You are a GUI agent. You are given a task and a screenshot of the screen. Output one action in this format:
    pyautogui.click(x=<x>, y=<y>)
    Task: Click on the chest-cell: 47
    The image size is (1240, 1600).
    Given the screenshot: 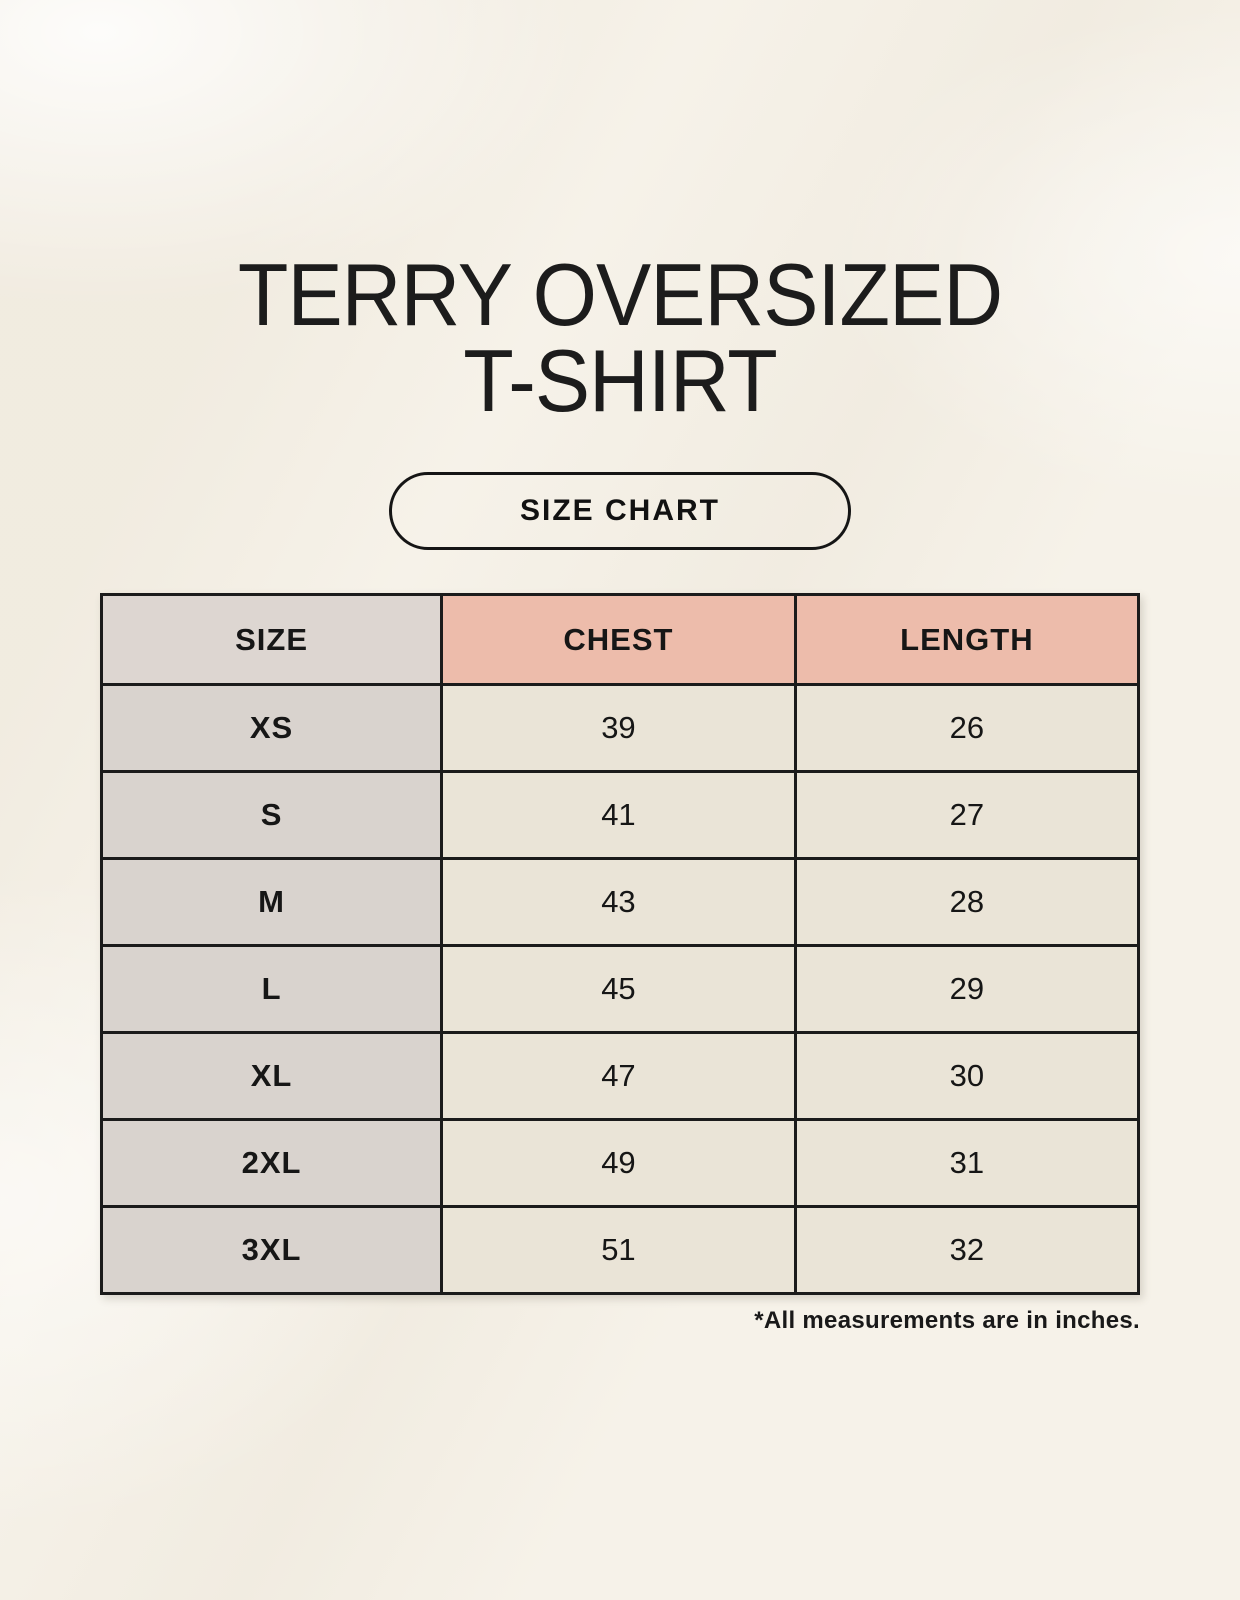 What is the action you would take?
    pyautogui.click(x=618, y=1076)
    